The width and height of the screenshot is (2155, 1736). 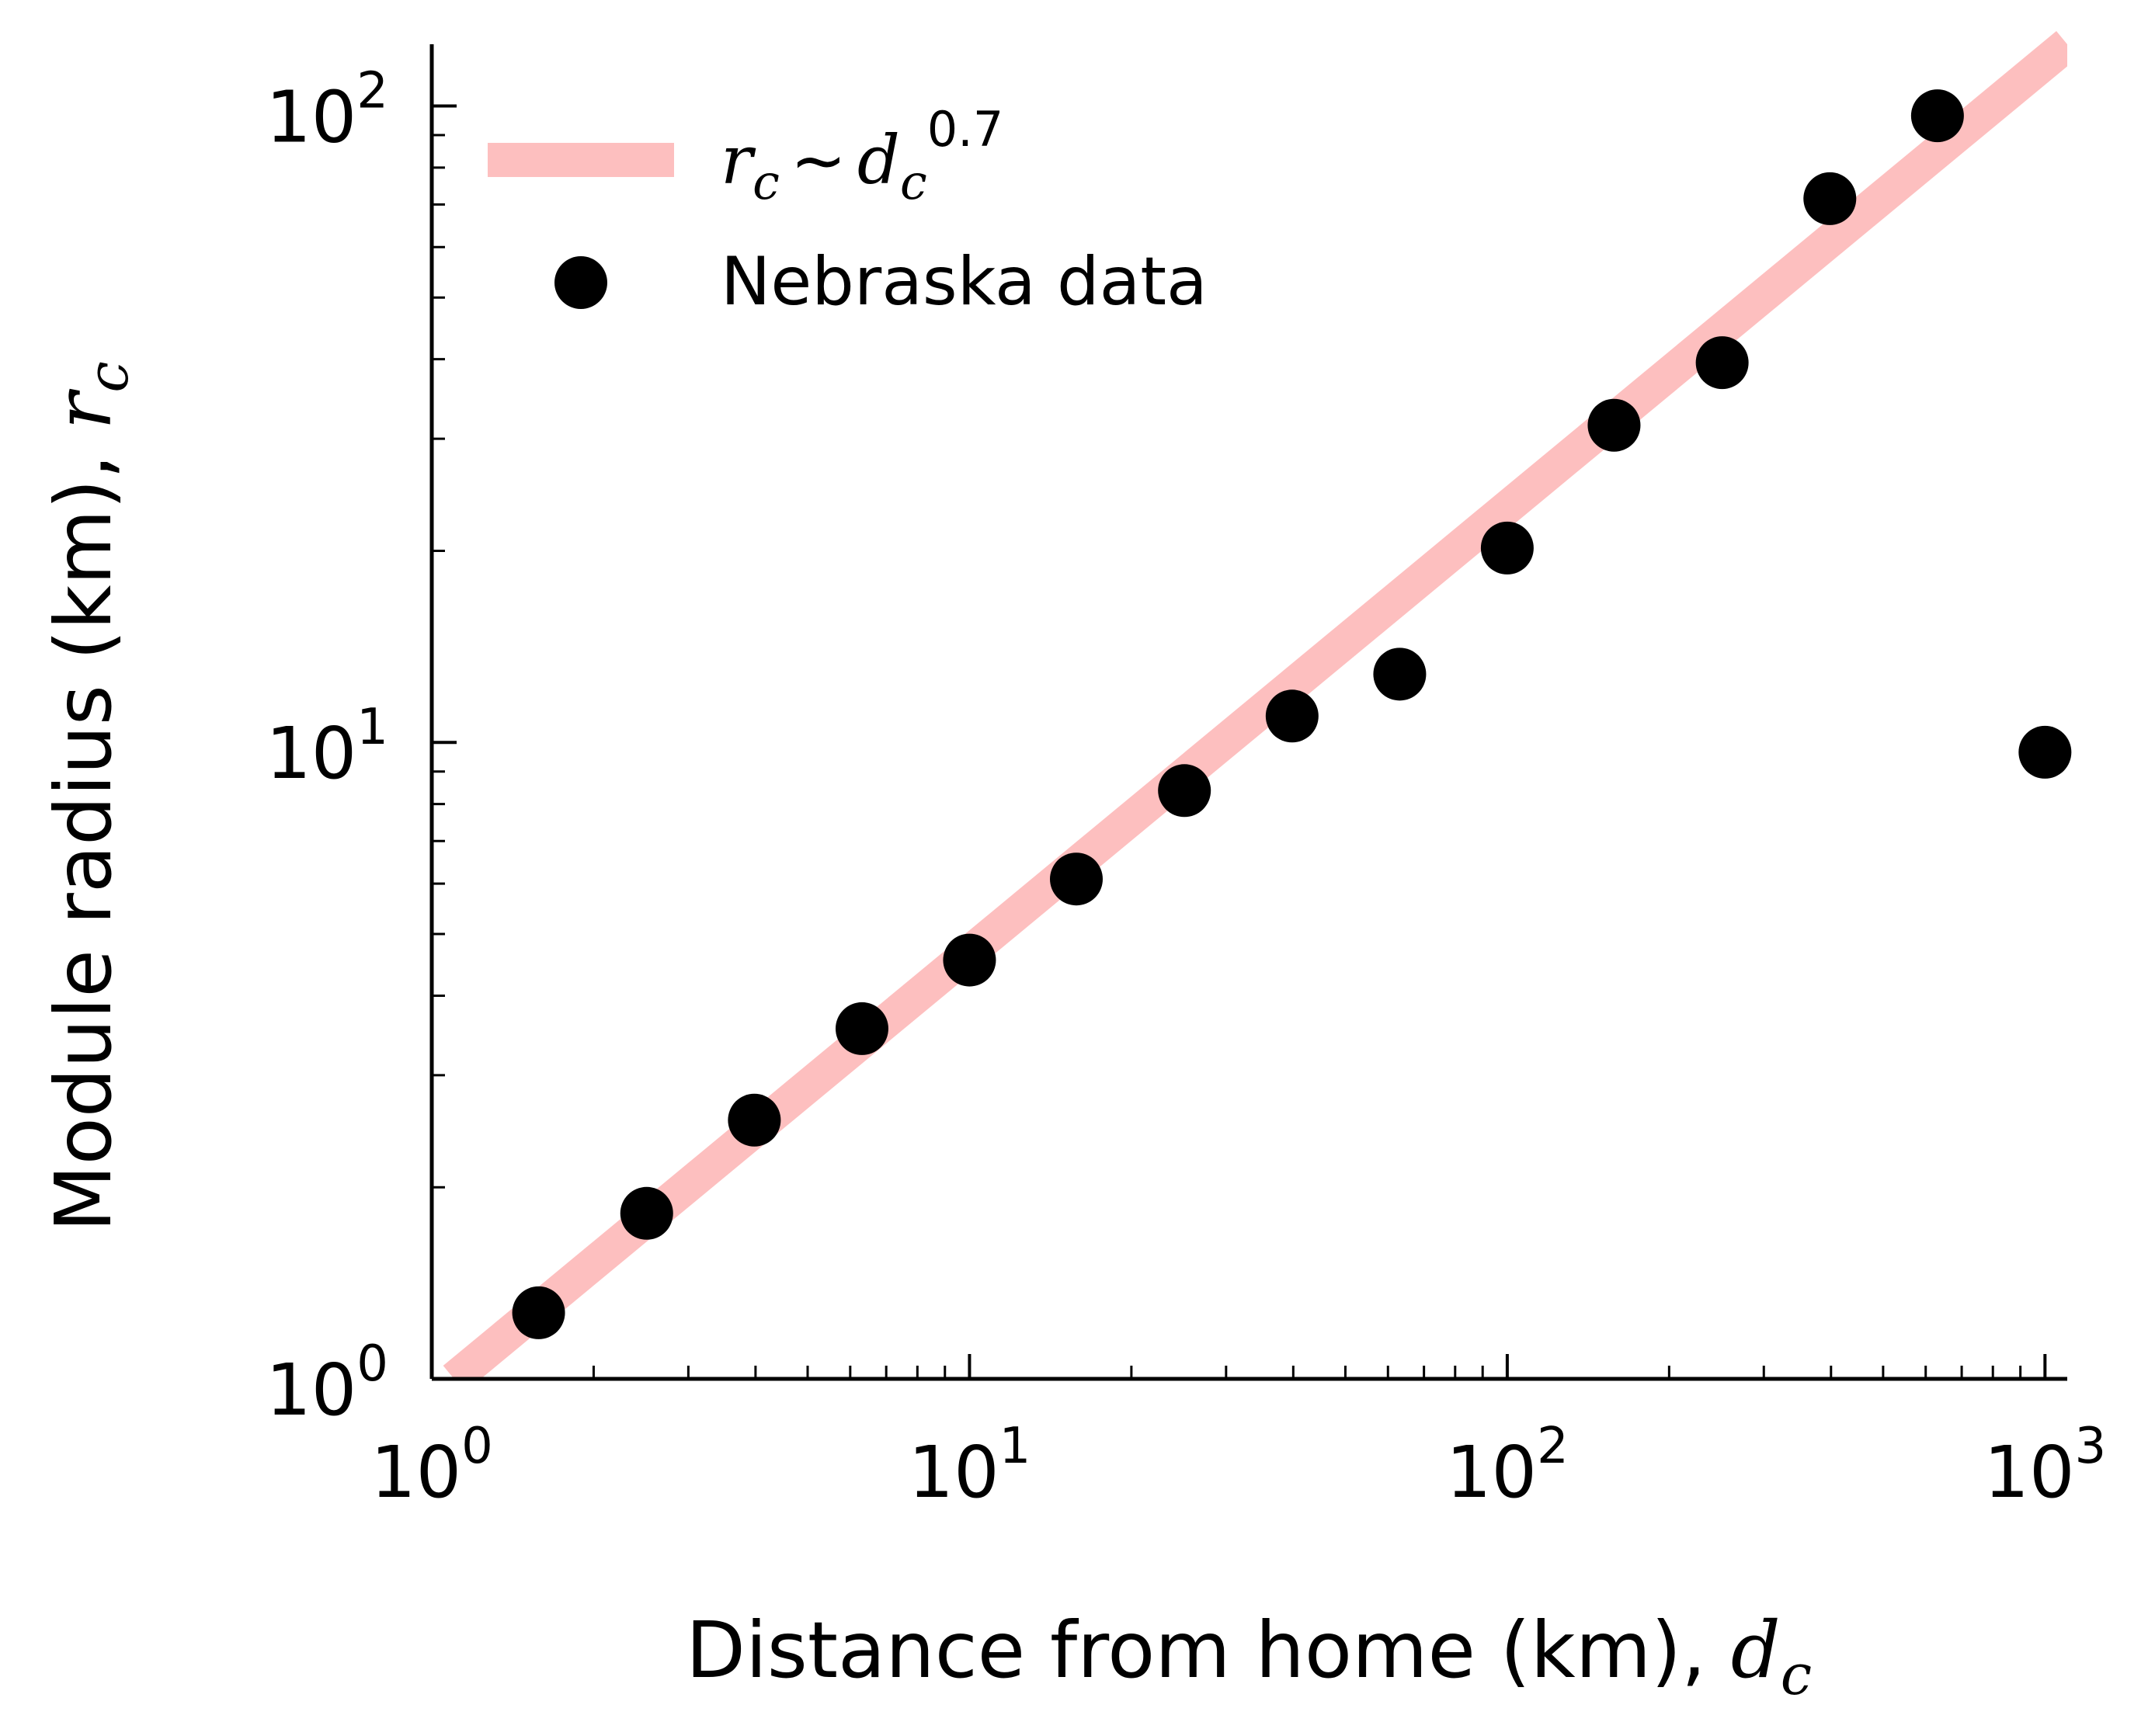 What do you see at coordinates (970, 1466) in the screenshot?
I see `x-tick-label: 10¹` at bounding box center [970, 1466].